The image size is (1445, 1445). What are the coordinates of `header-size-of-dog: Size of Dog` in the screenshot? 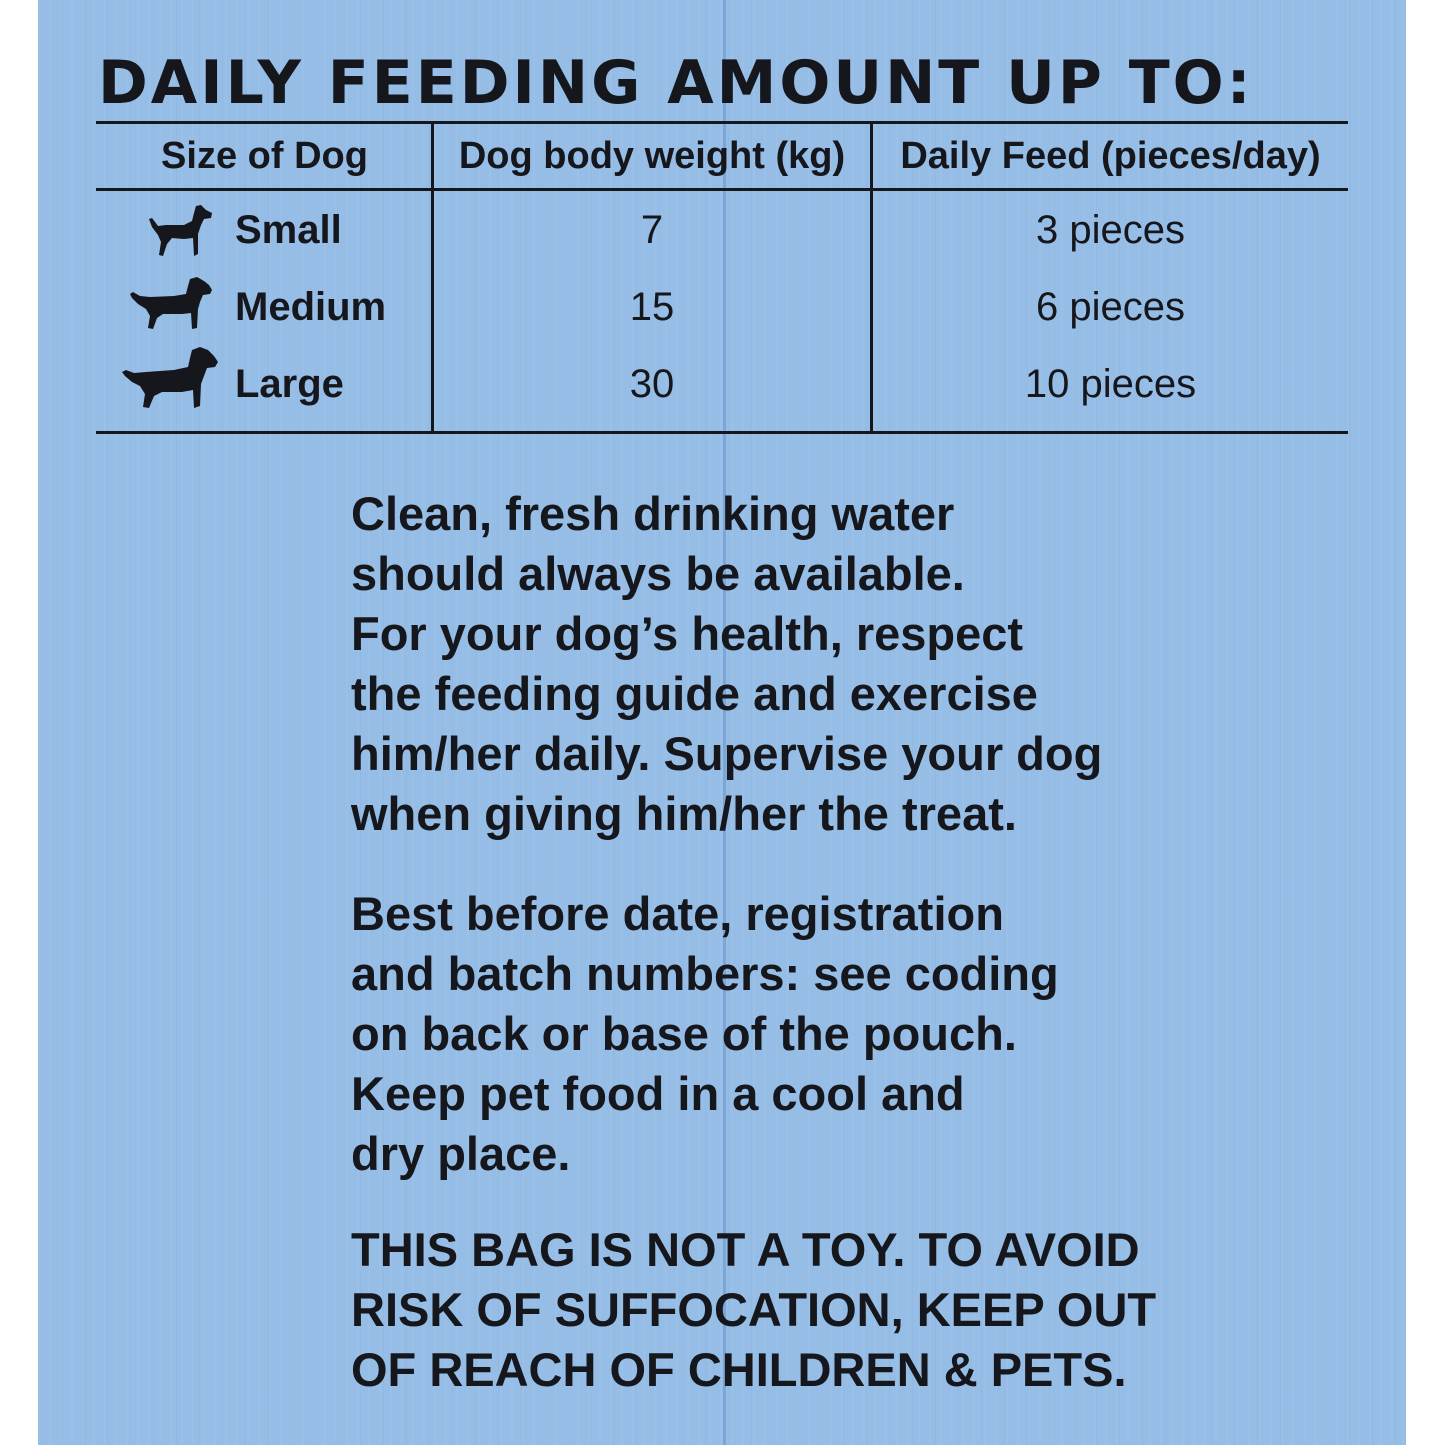 It's located at (264, 156).